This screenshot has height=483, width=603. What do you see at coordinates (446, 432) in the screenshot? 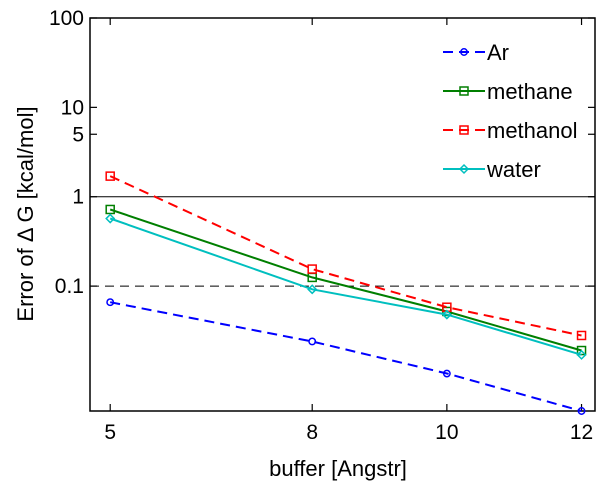
I see `x-tick-label: 10` at bounding box center [446, 432].